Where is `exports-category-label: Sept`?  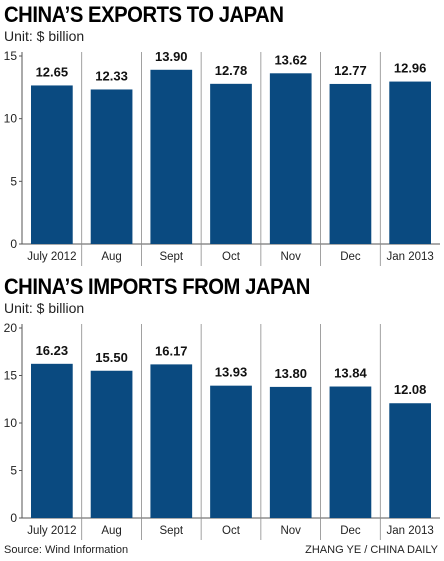
exports-category-label: Sept is located at coordinates (171, 257).